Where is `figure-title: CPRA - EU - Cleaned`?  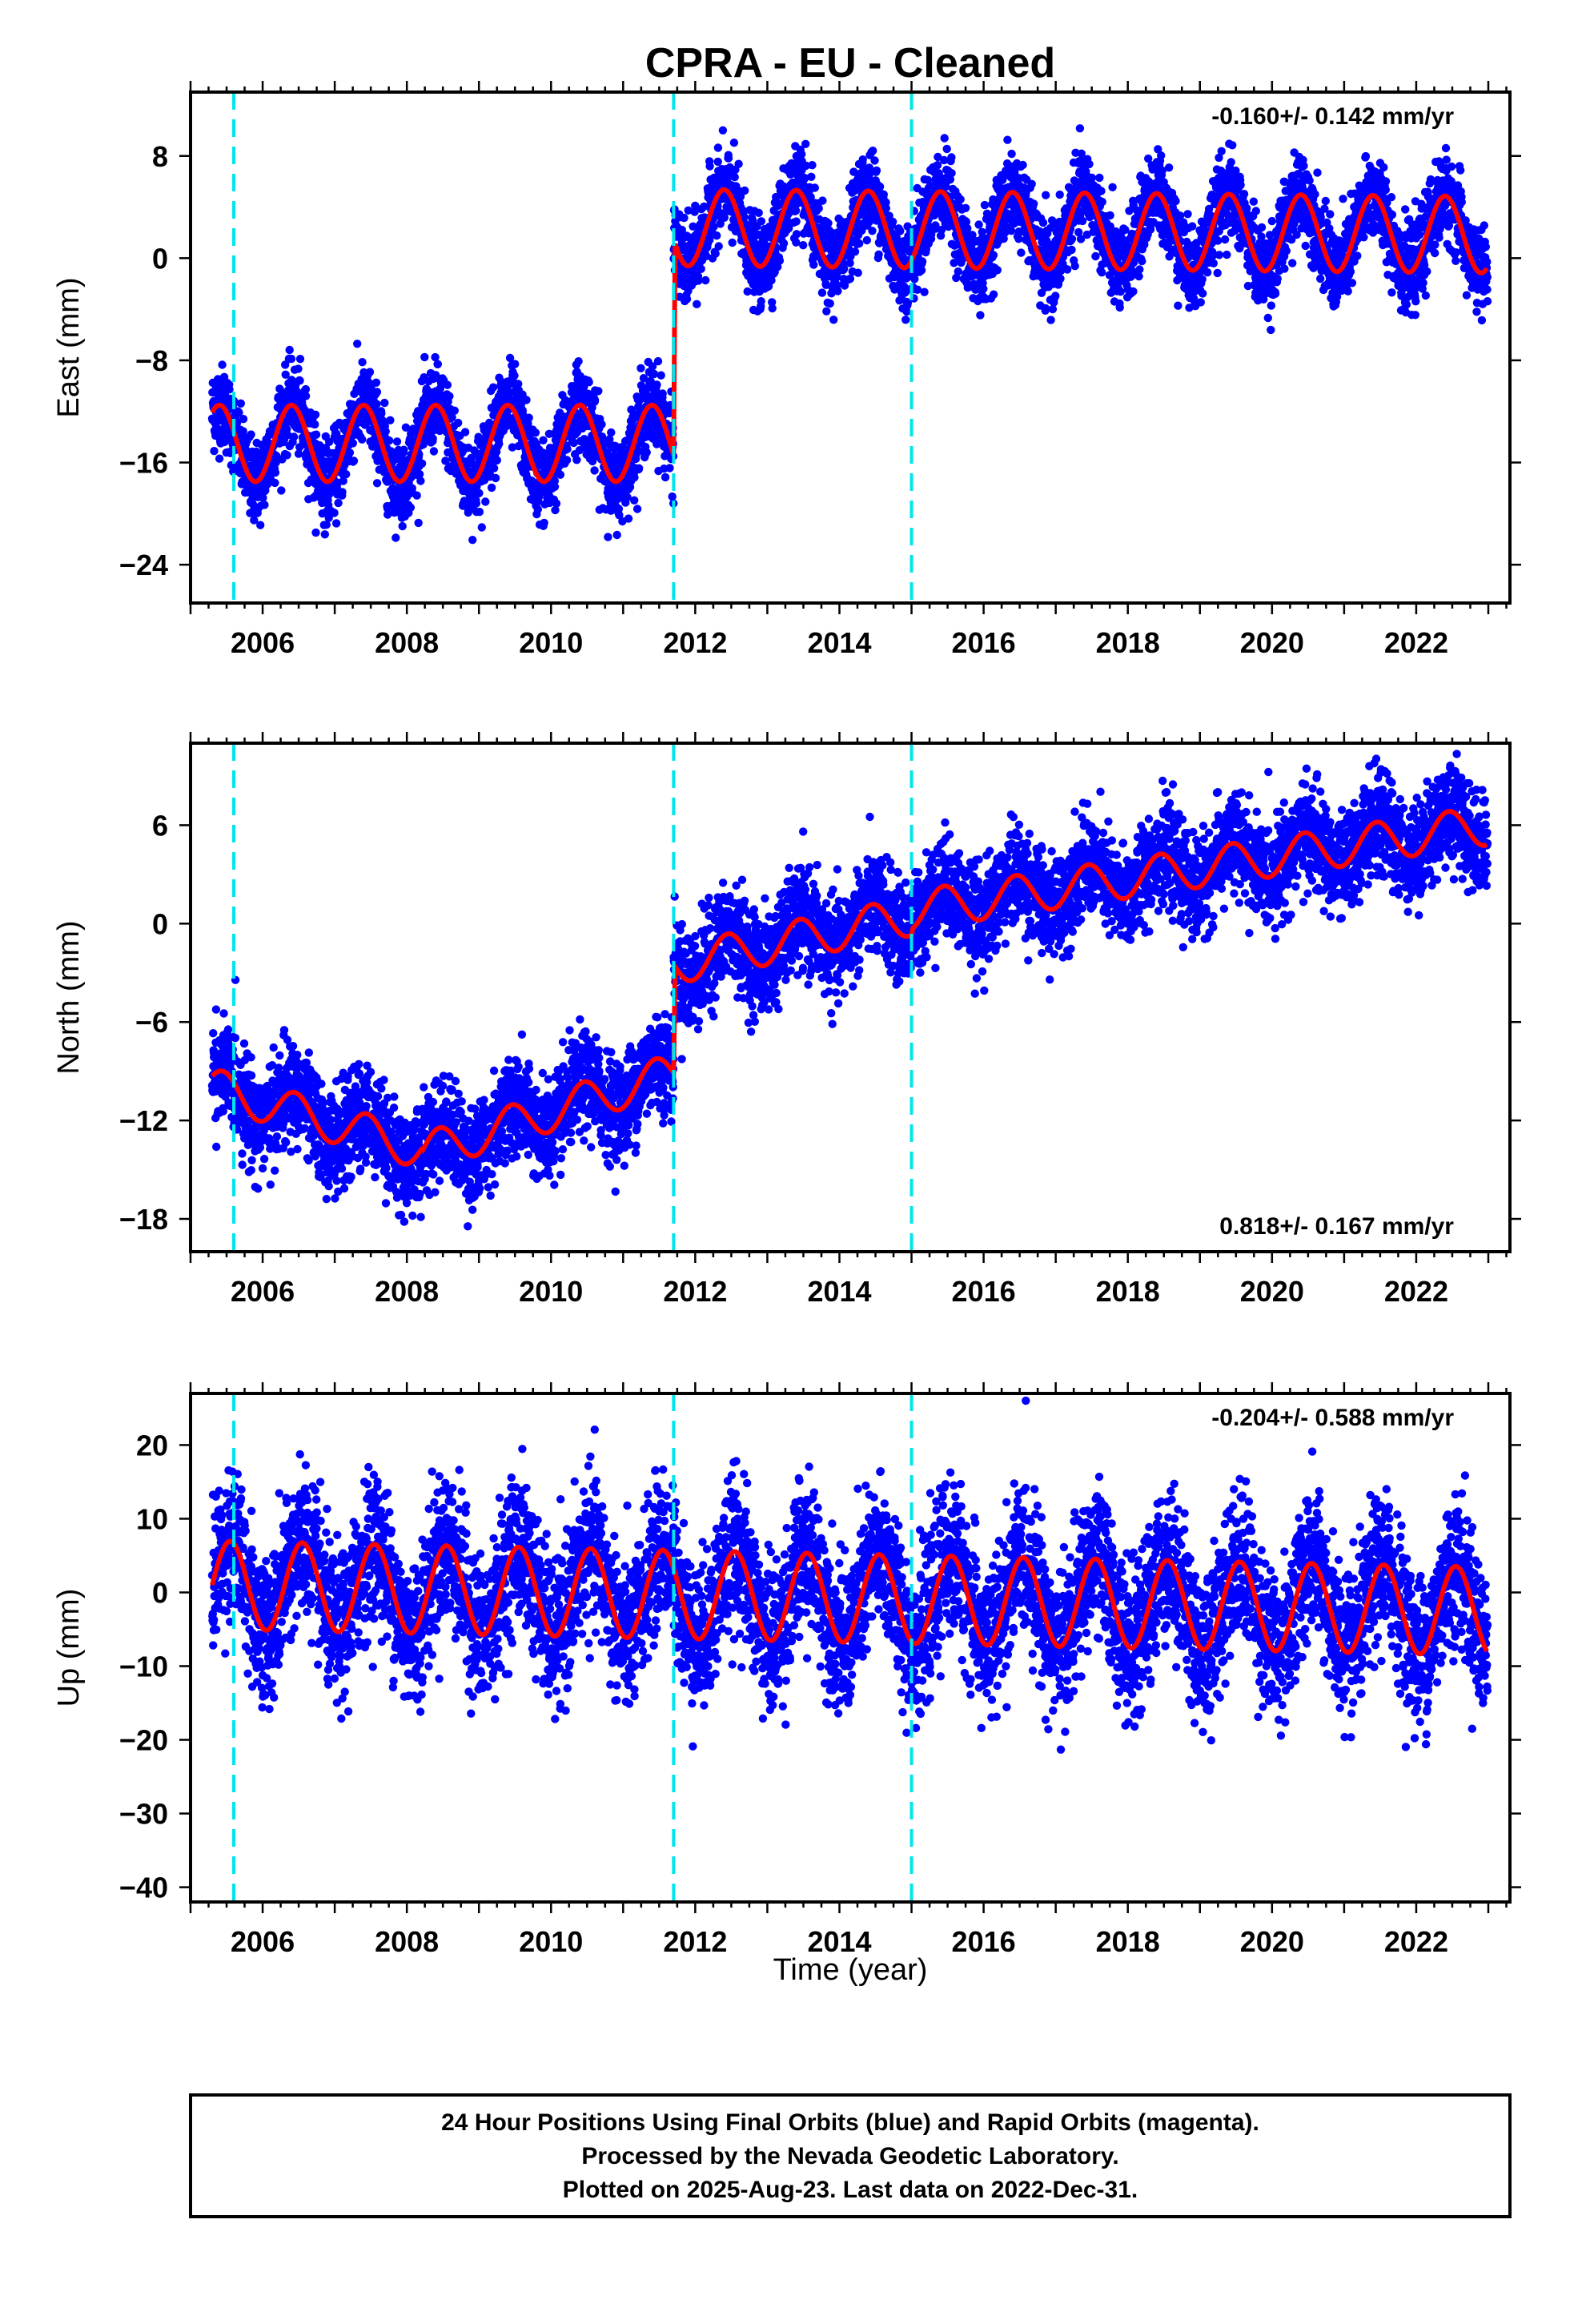 figure-title: CPRA - EU - Cleaned is located at coordinates (850, 63).